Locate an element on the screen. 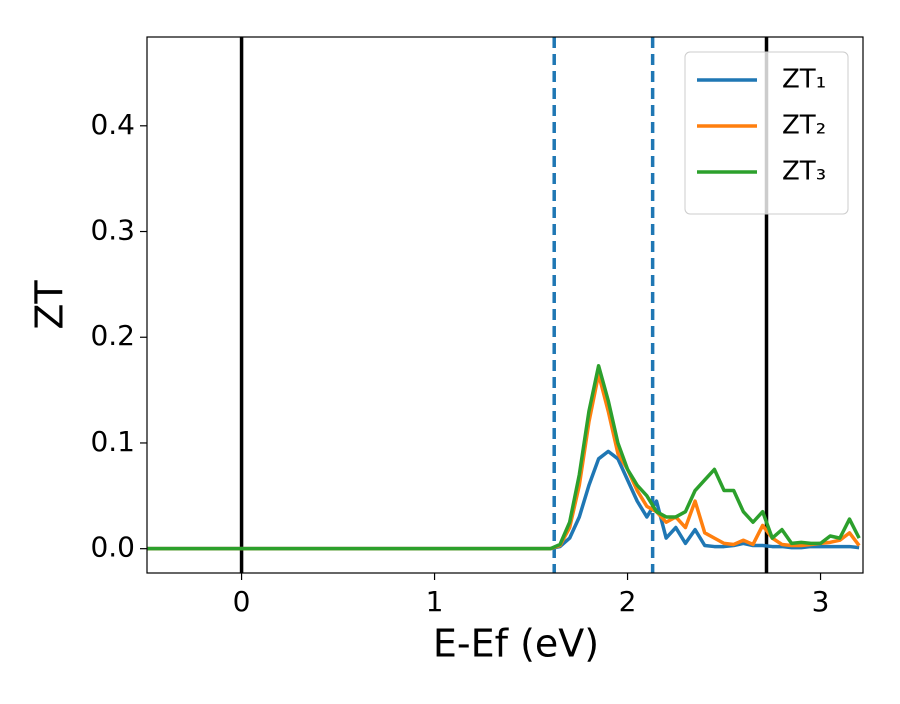 The height and width of the screenshot is (704, 900). y-tick-label: 0.0 is located at coordinates (112, 547).